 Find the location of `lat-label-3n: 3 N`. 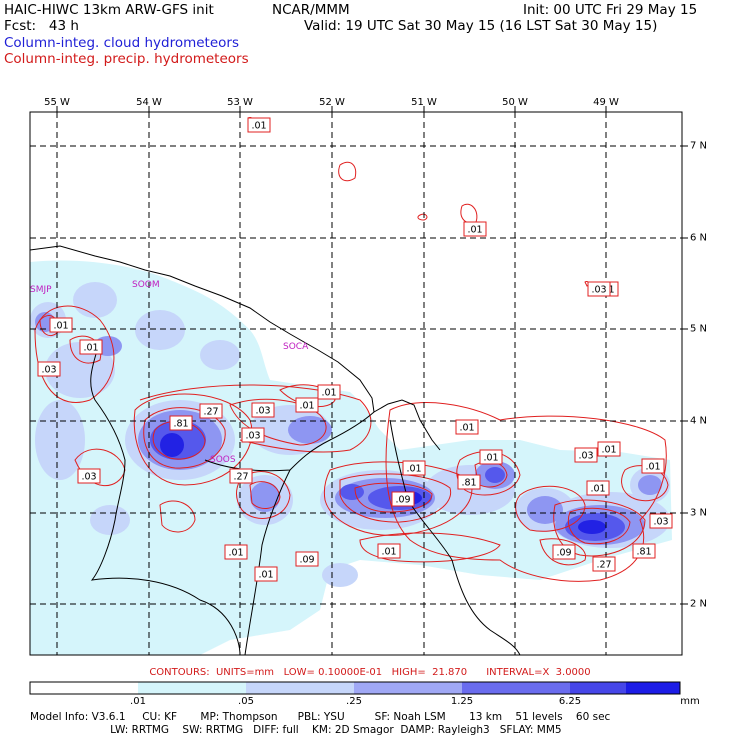

lat-label-3n: 3 N is located at coordinates (699, 513).